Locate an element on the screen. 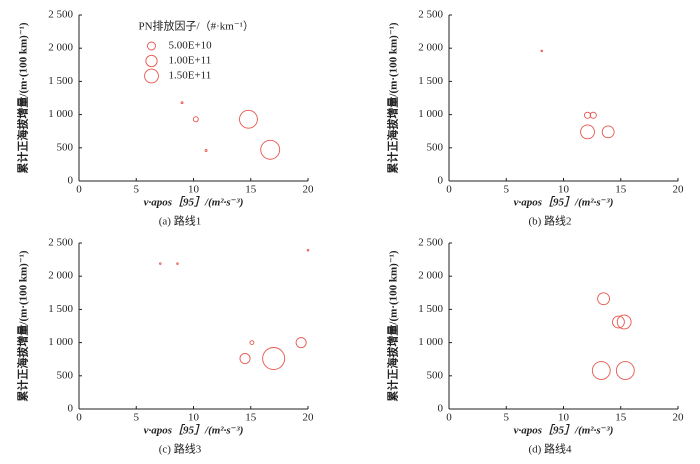 This screenshot has height=464, width=700. caption: (d) 路线4 is located at coordinates (550, 449).